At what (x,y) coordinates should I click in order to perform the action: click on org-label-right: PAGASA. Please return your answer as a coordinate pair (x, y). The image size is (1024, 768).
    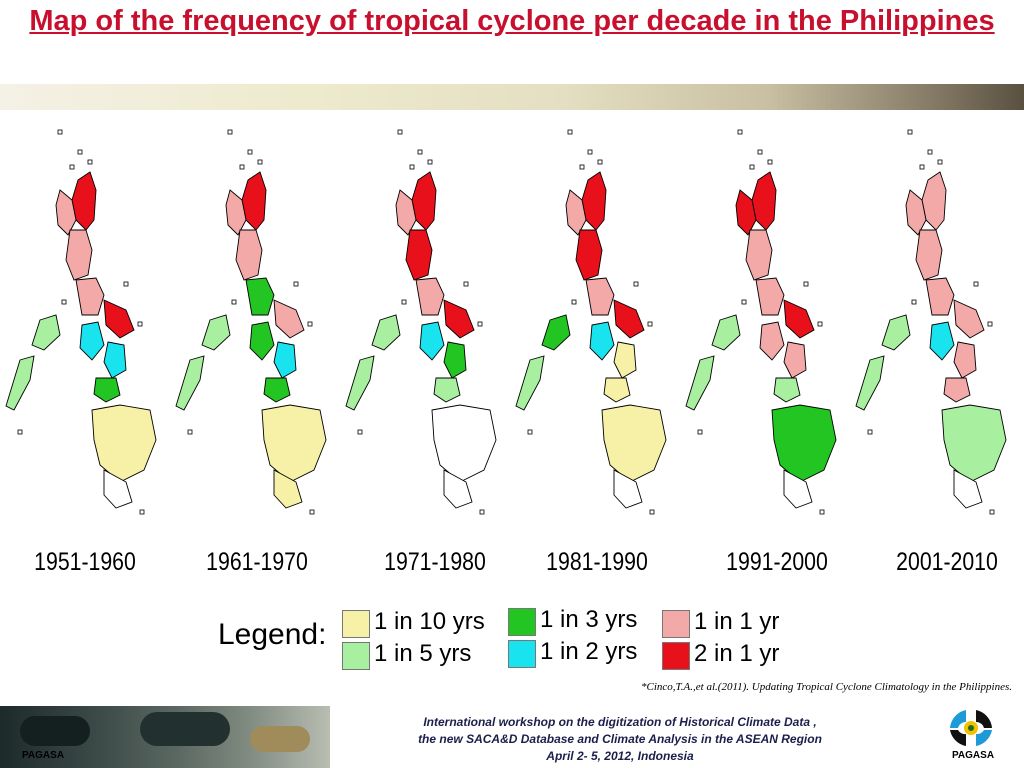
    Looking at the image, I should click on (973, 755).